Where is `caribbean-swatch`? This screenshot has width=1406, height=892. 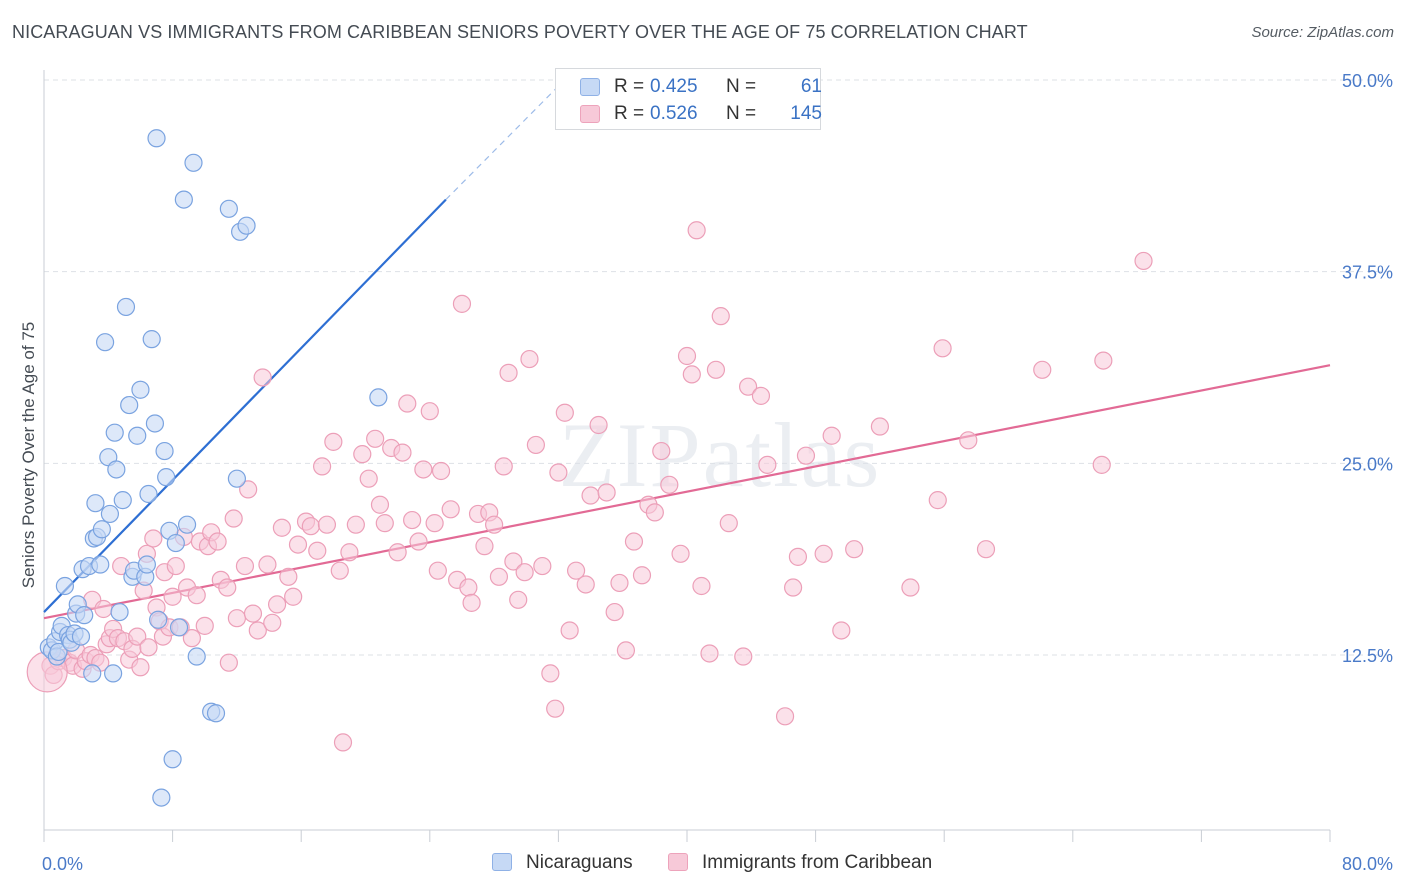 caribbean-swatch is located at coordinates (590, 114).